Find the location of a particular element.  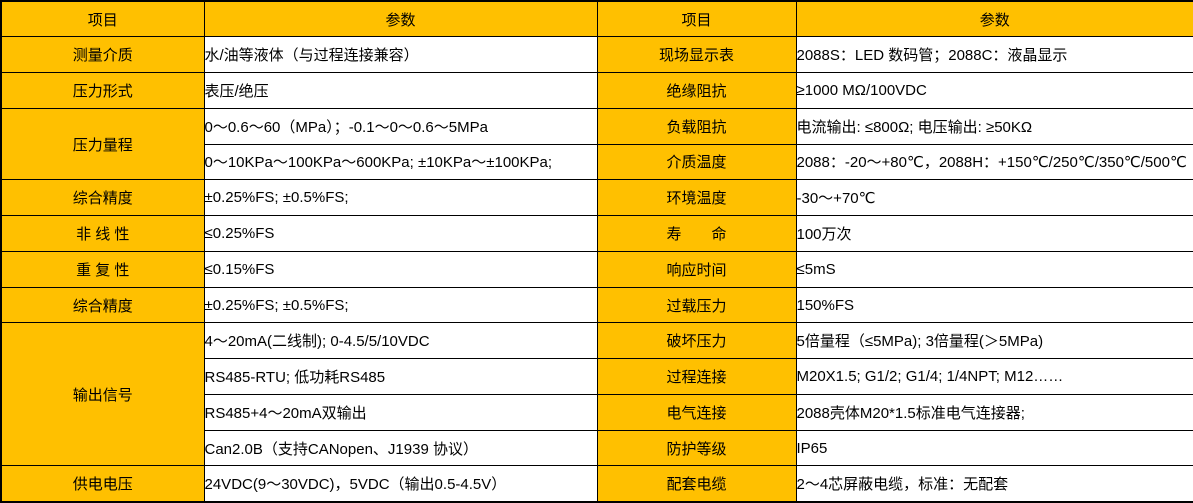

param-value-measuring-medium: 水/油等液体（与过程连接兼容） is located at coordinates (400, 55).